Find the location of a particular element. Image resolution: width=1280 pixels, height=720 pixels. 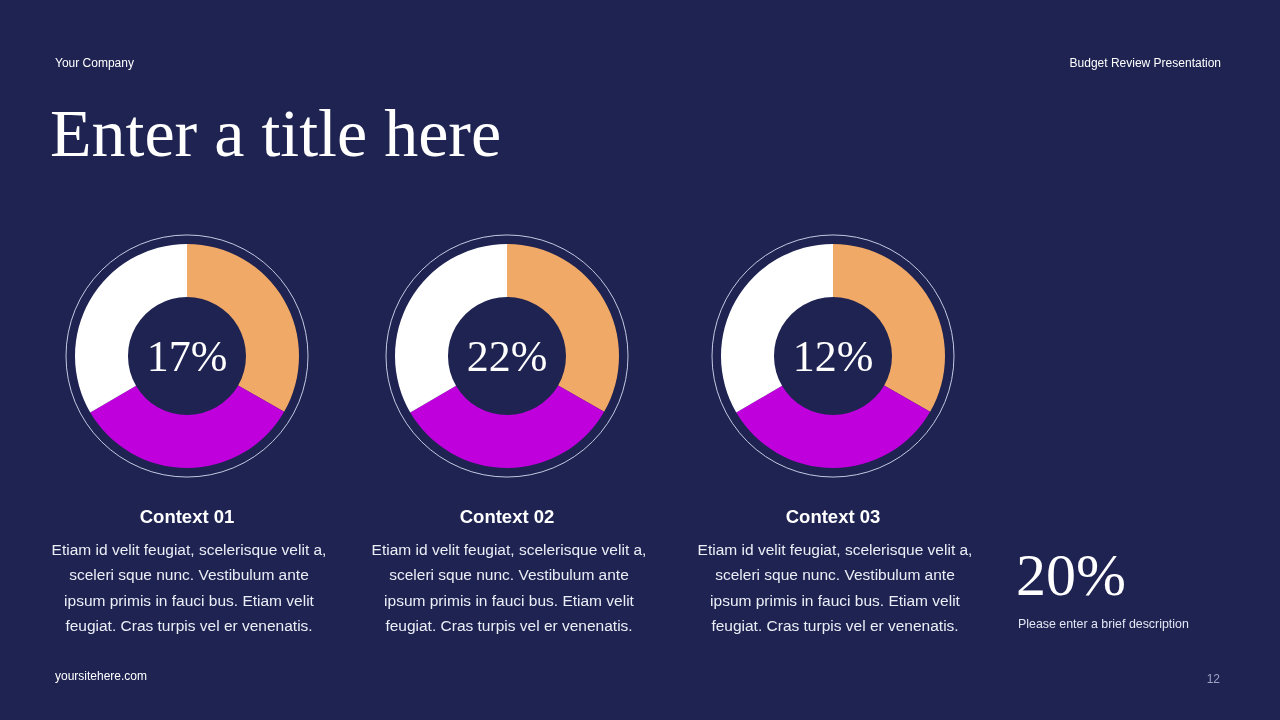

text: Budget Review Presentation is located at coordinates (1145, 63).